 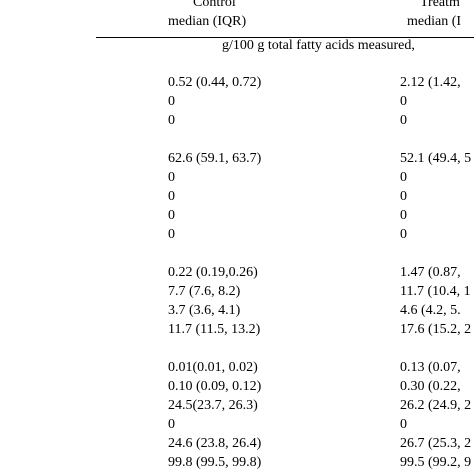 What do you see at coordinates (436, 329) in the screenshot?
I see `treatment-value: 17.6 (15.2, 2` at bounding box center [436, 329].